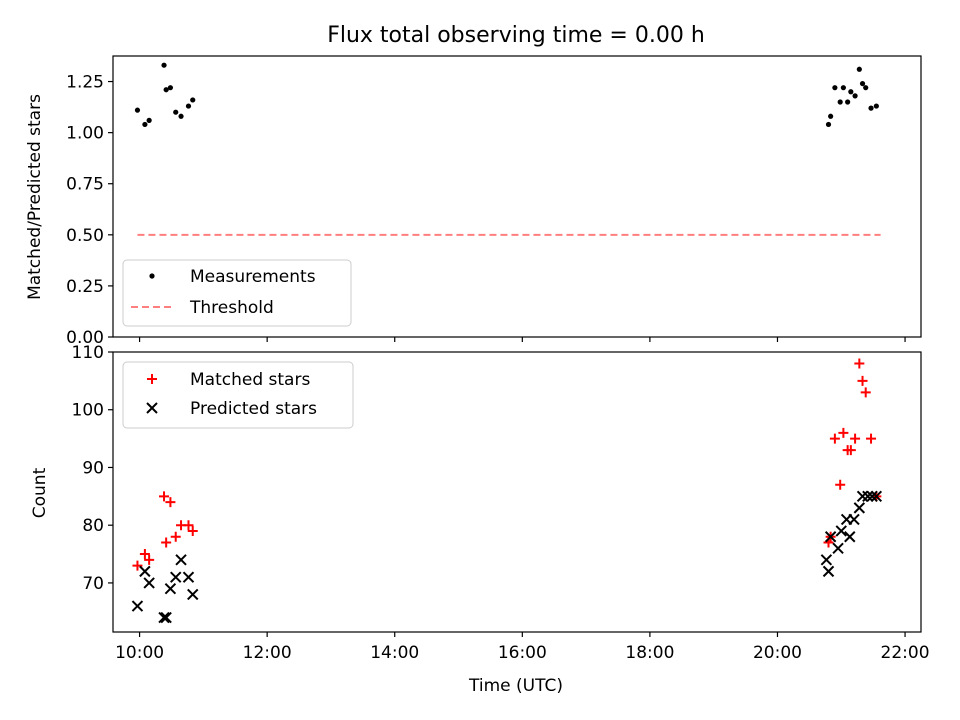  Describe the element at coordinates (250, 380) in the screenshot. I see `legend-matched-label: Matched stars` at that location.